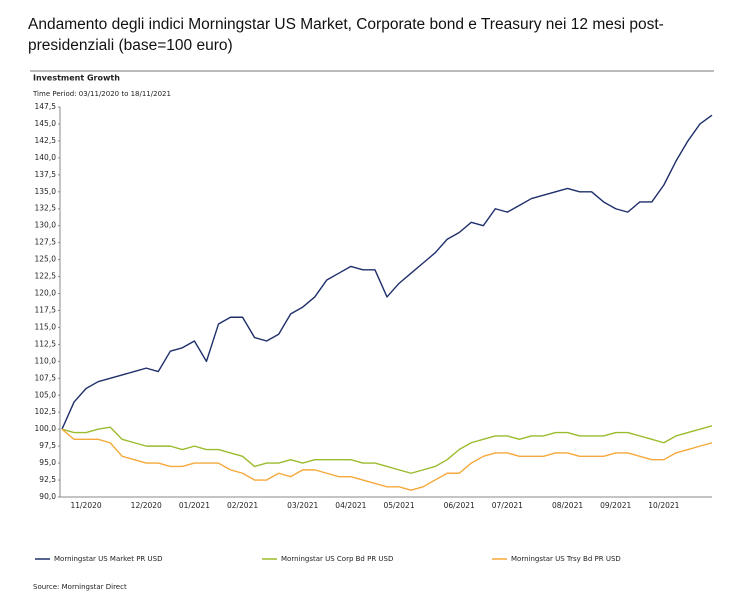 The height and width of the screenshot is (604, 739). I want to click on y-tick-label: 100,0, so click(46, 428).